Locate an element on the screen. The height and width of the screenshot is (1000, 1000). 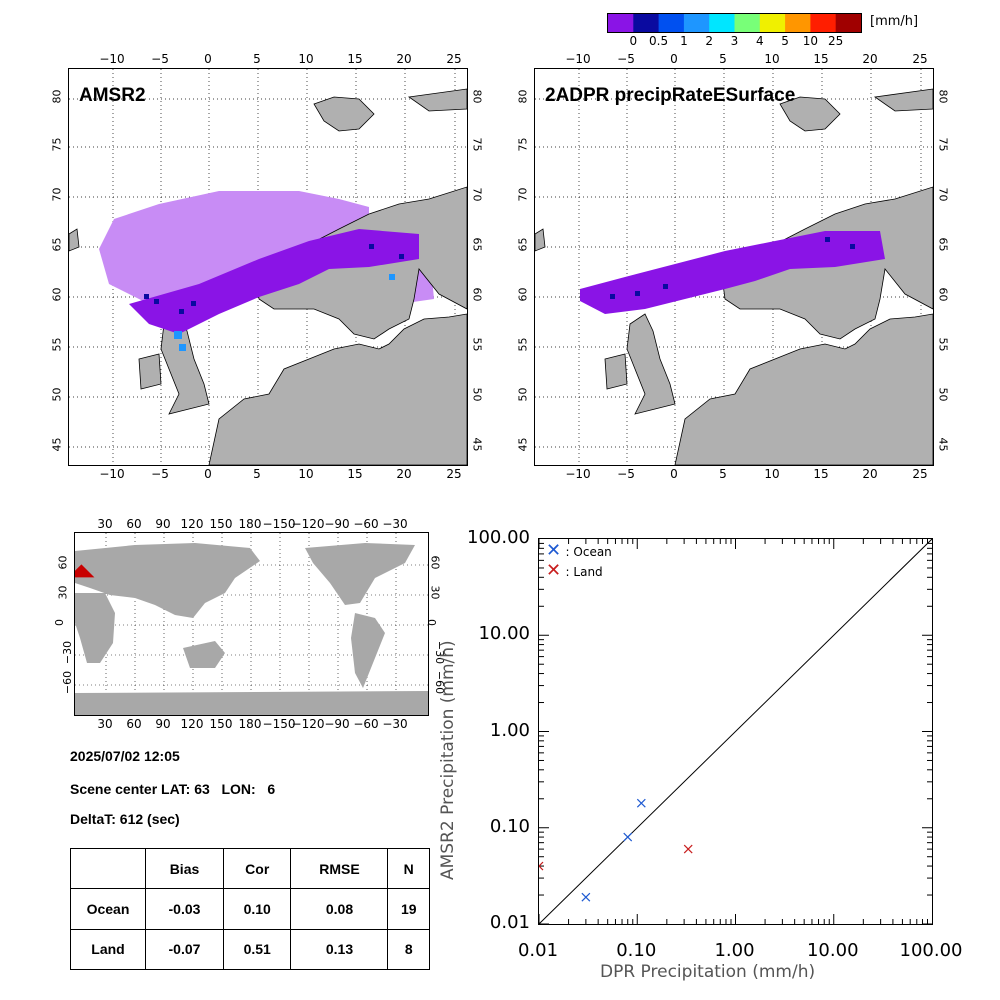
world-lon-tick-top: −90 is located at coordinates (337, 524).